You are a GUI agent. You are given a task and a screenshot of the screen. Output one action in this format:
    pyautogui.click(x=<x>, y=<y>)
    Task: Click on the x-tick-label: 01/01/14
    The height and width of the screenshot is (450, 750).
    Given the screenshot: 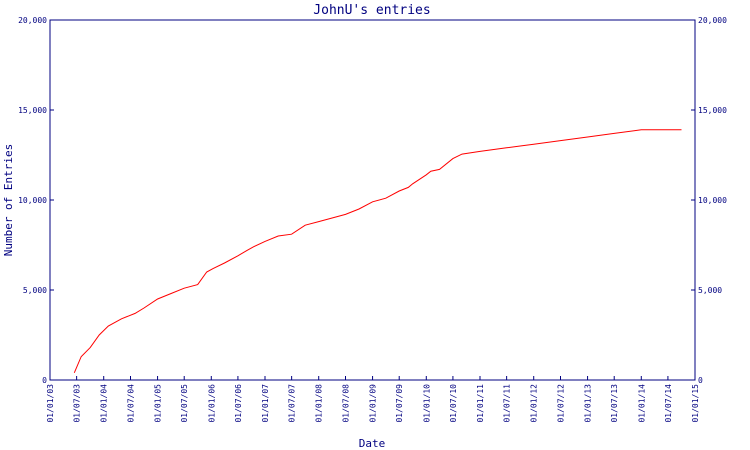 What is the action you would take?
    pyautogui.click(x=641, y=403)
    